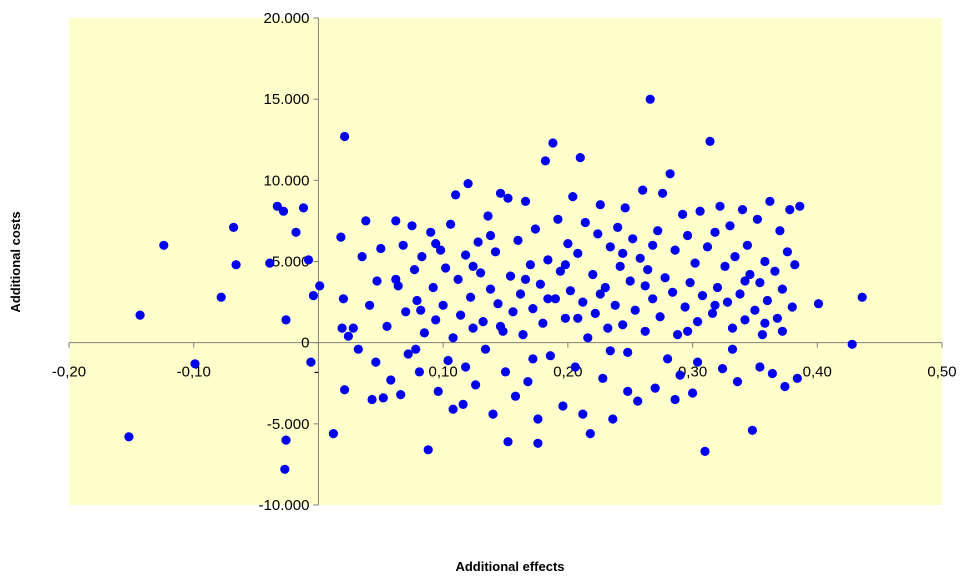 Image resolution: width=966 pixels, height=579 pixels. I want to click on y-tick-labels: 20.000 15.000 10.000 5.000 0 -5.000 -10.000, so click(284, 262).